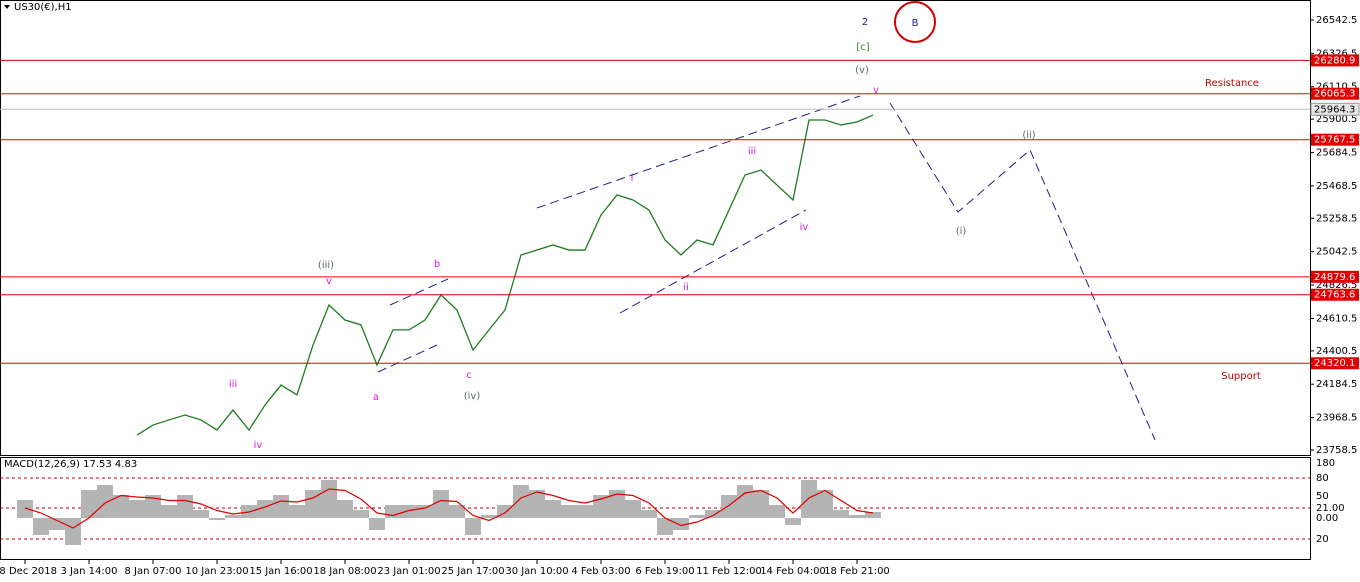 Image resolution: width=1360 pixels, height=582 pixels. What do you see at coordinates (1336, 20) in the screenshot?
I see `y-tick-label: 26542.5` at bounding box center [1336, 20].